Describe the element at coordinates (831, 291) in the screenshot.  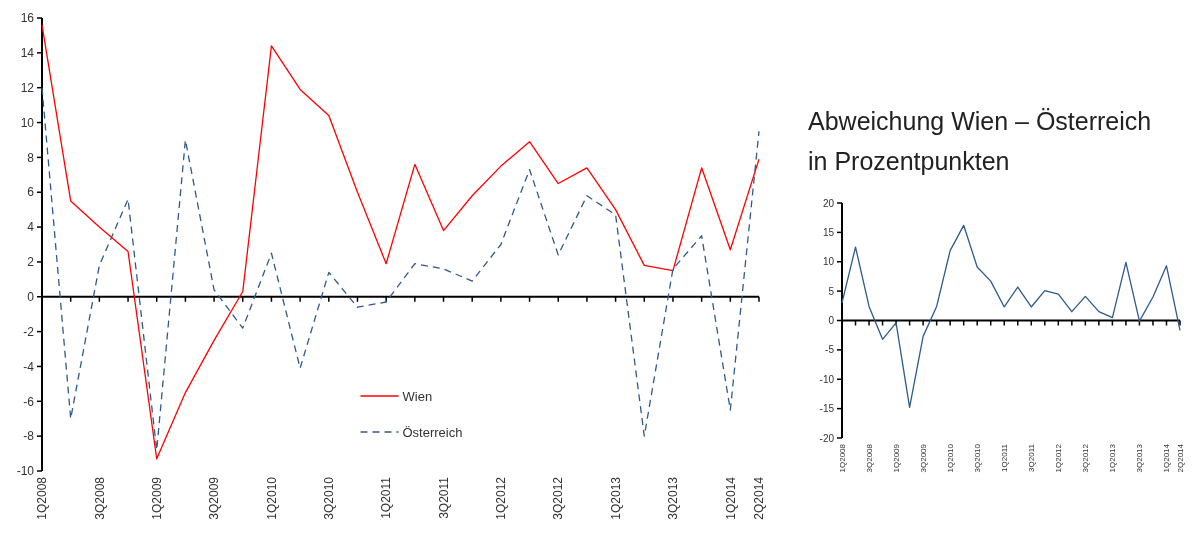
I see `y-tick-label: 5` at that location.